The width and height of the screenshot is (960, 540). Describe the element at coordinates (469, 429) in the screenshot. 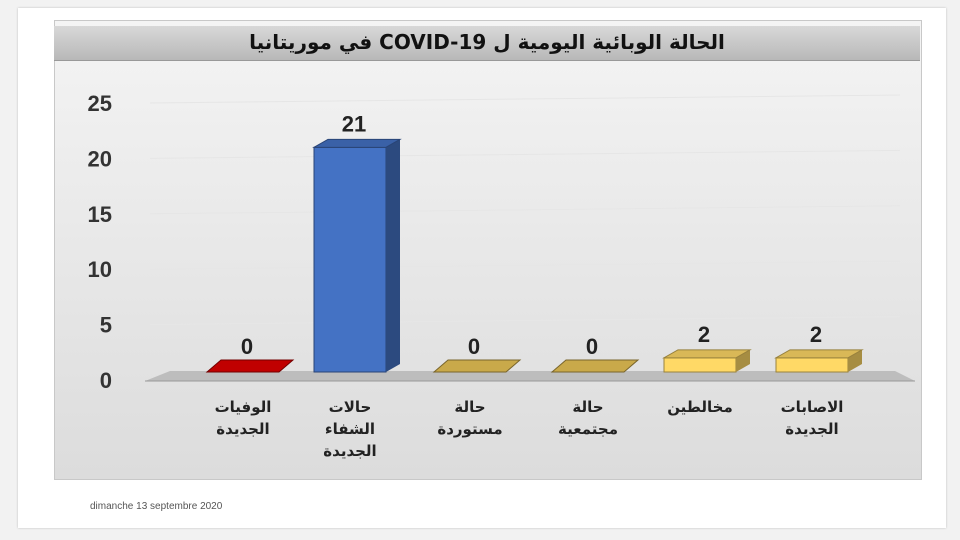

I see `x-tick-label: مستوردة` at that location.